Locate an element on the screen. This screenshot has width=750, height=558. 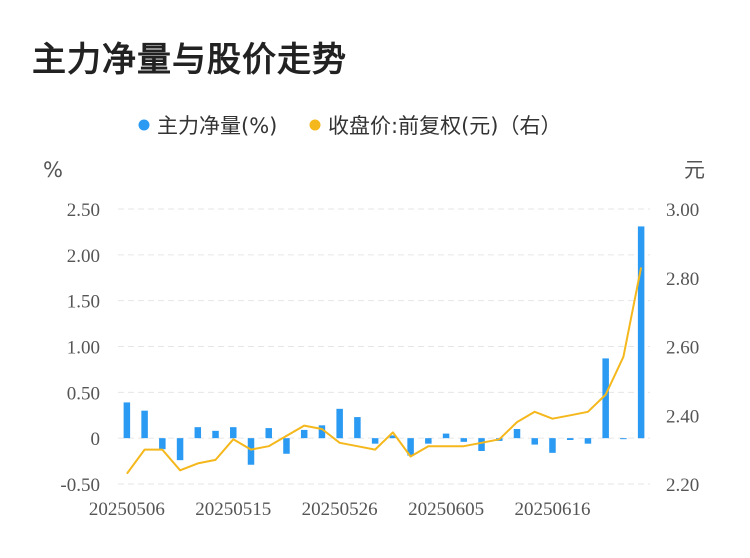
left-axis: 2.50 2.00 1.50 1.00 0.50 0 -0.50 is located at coordinates (80, 348).